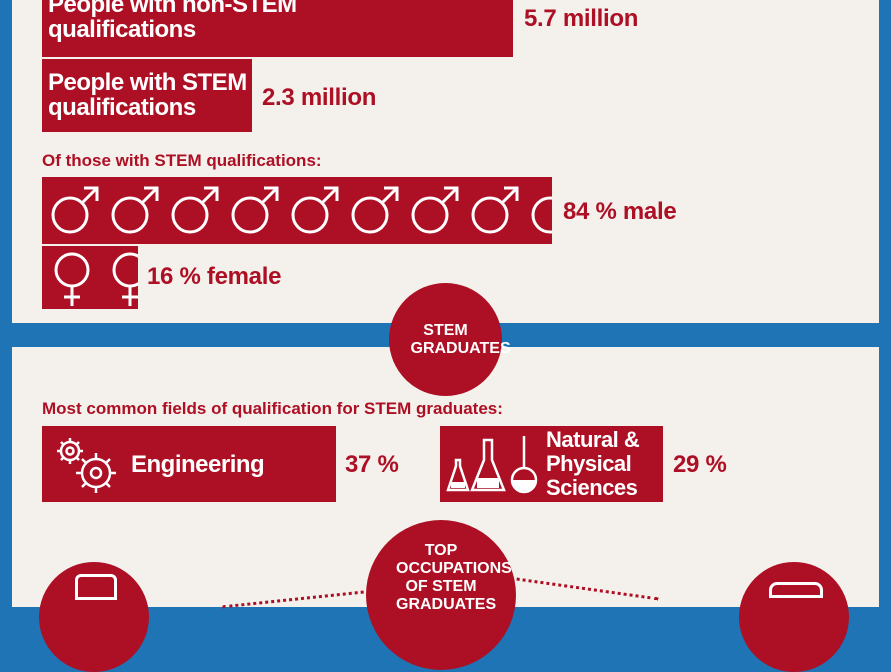 The width and height of the screenshot is (891, 672). Describe the element at coordinates (182, 160) in the screenshot. I see `gender-heading: Of those with STEM qualifications:` at that location.